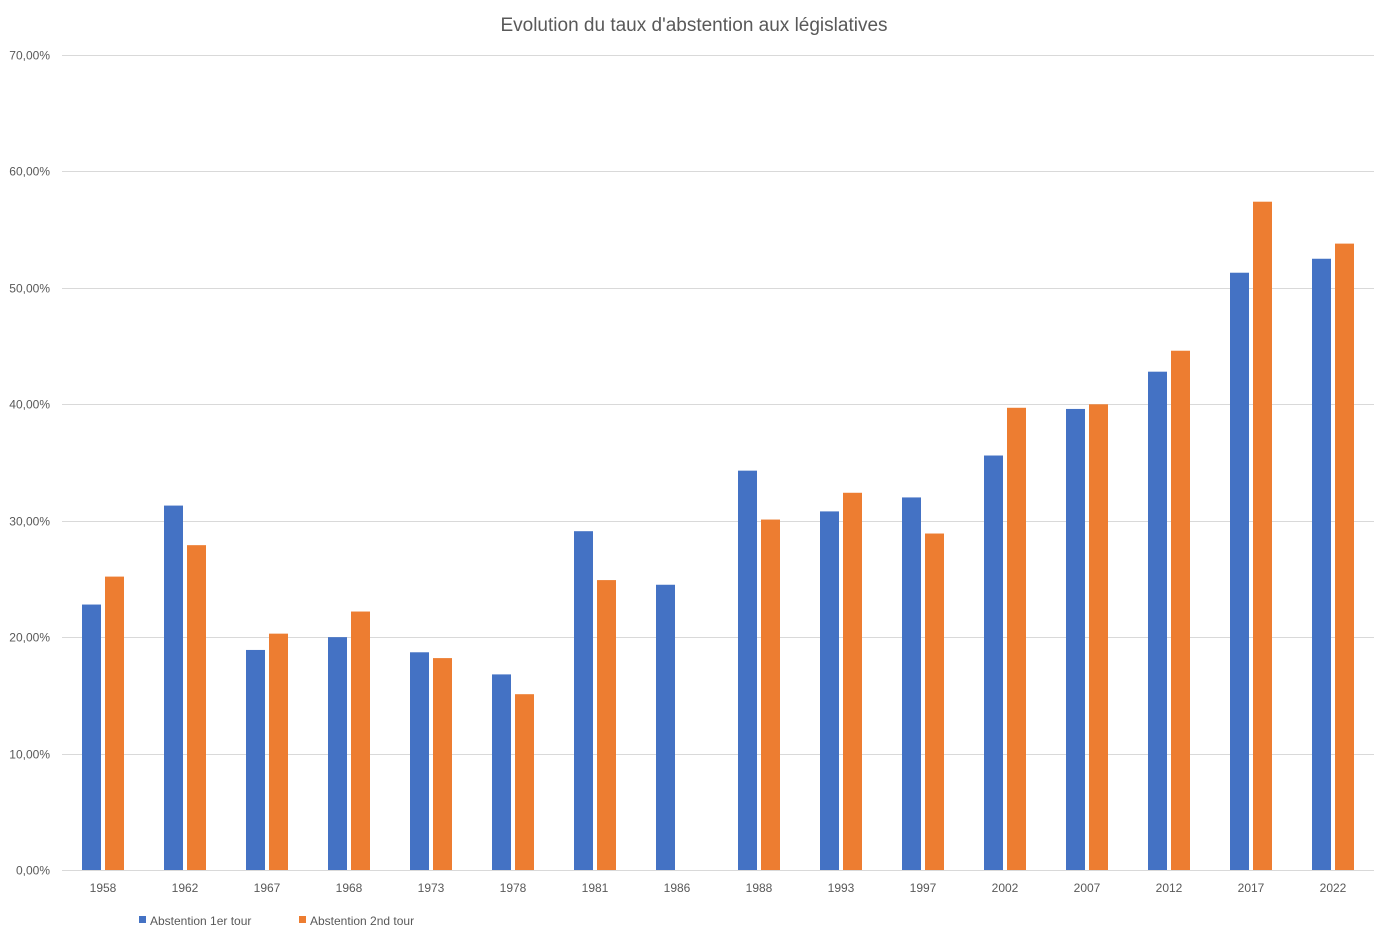  What do you see at coordinates (501, 772) in the screenshot?
I see `bar-series-1-1978` at bounding box center [501, 772].